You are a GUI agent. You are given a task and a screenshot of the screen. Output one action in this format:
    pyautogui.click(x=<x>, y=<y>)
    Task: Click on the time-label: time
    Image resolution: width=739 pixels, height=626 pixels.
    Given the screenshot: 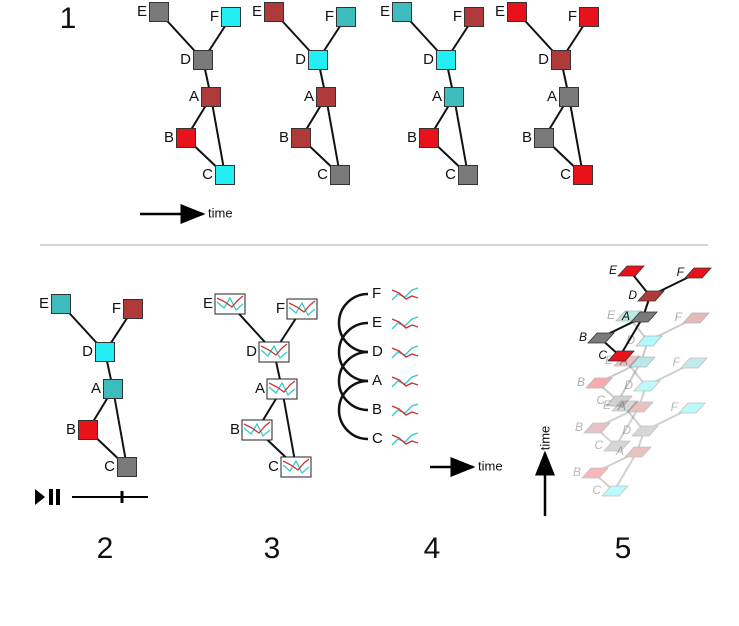 What is the action you would take?
    pyautogui.click(x=490, y=465)
    